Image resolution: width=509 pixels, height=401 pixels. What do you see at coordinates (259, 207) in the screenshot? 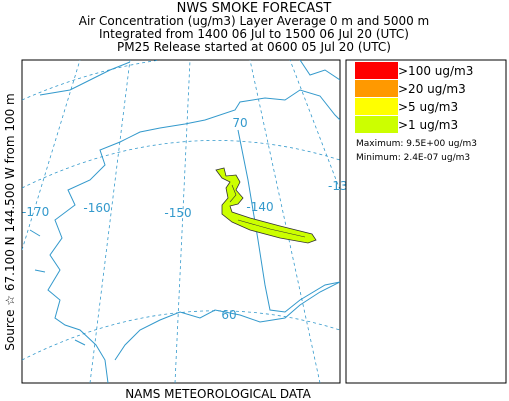
I see `map-label: -140` at bounding box center [259, 207].